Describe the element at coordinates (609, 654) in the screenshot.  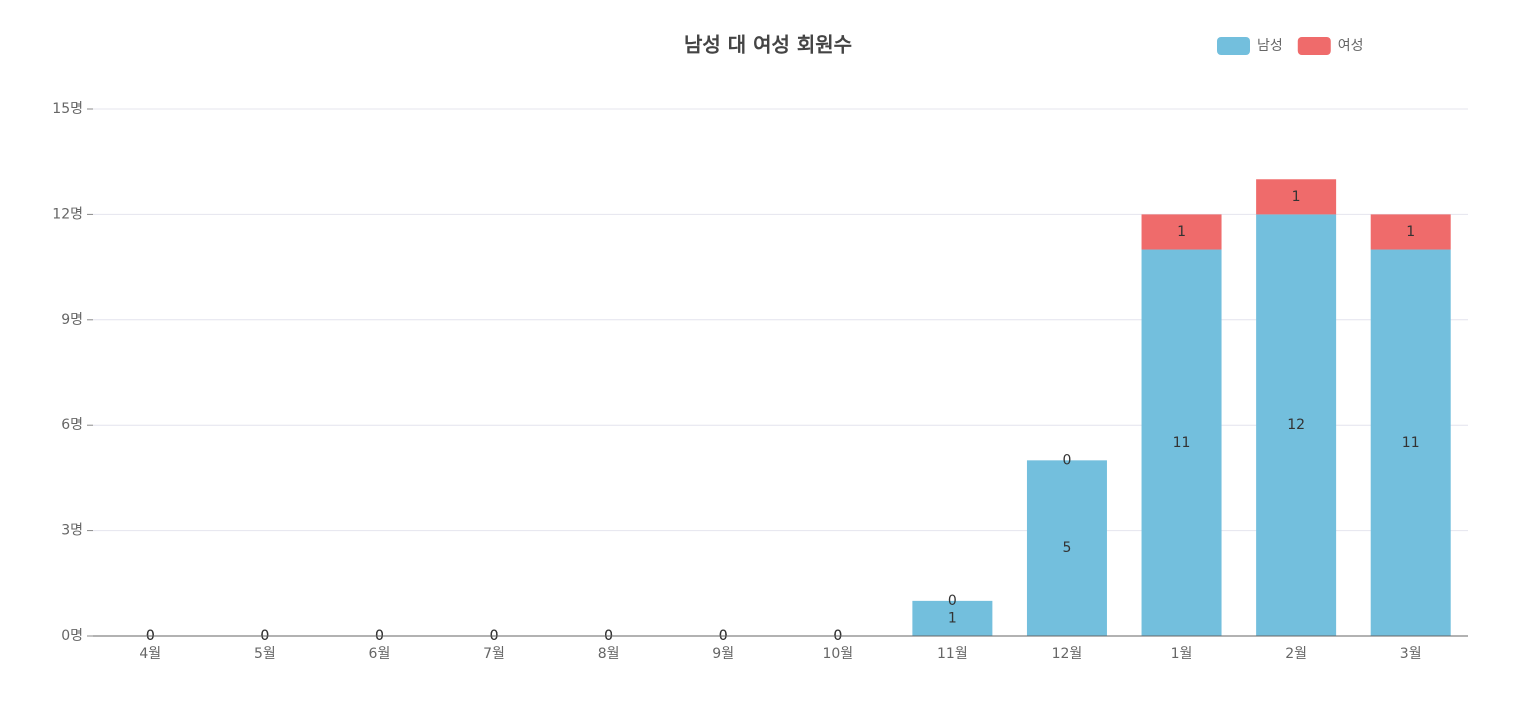
I see `x-tick-label: 8월` at that location.